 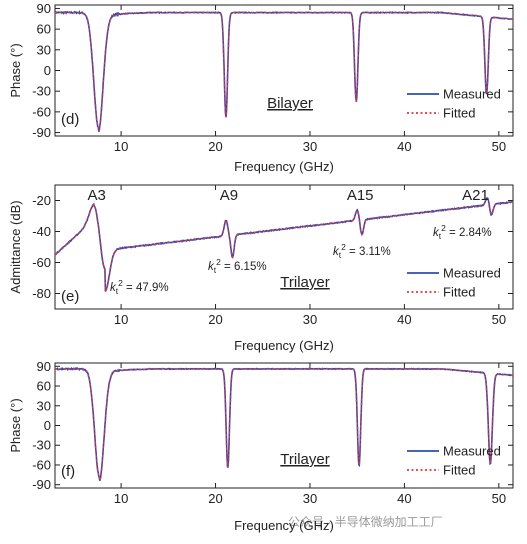 I want to click on y-tick-label: -80, so click(x=41, y=293).